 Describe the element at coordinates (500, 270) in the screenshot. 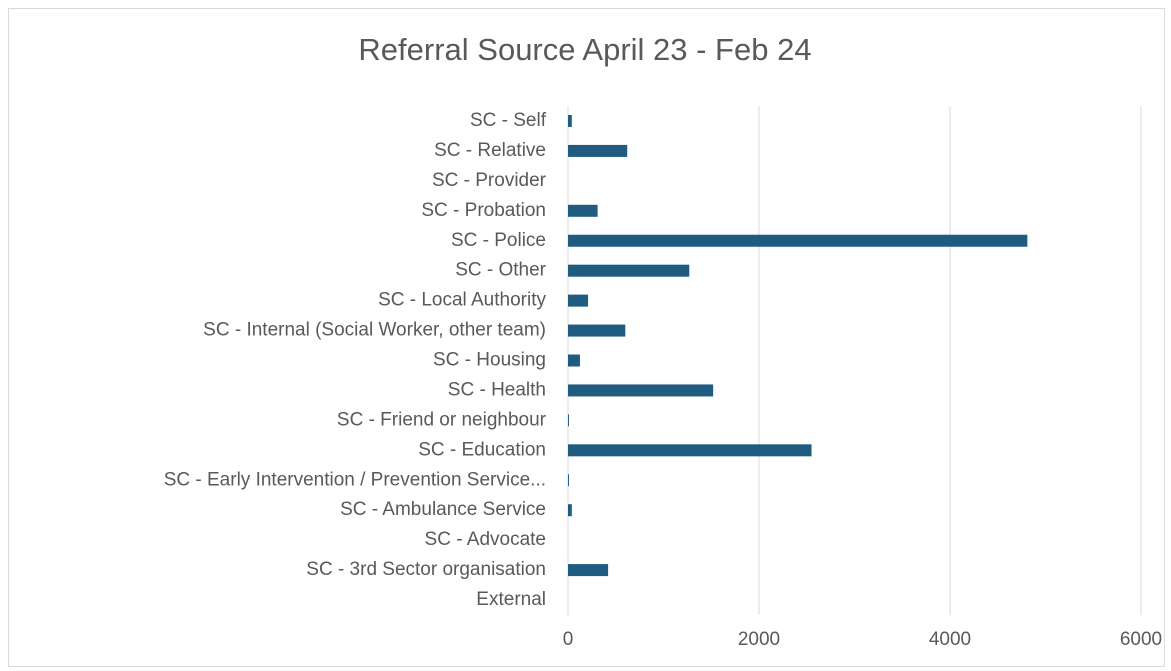

I see `y-tick-label: SC - Other` at that location.